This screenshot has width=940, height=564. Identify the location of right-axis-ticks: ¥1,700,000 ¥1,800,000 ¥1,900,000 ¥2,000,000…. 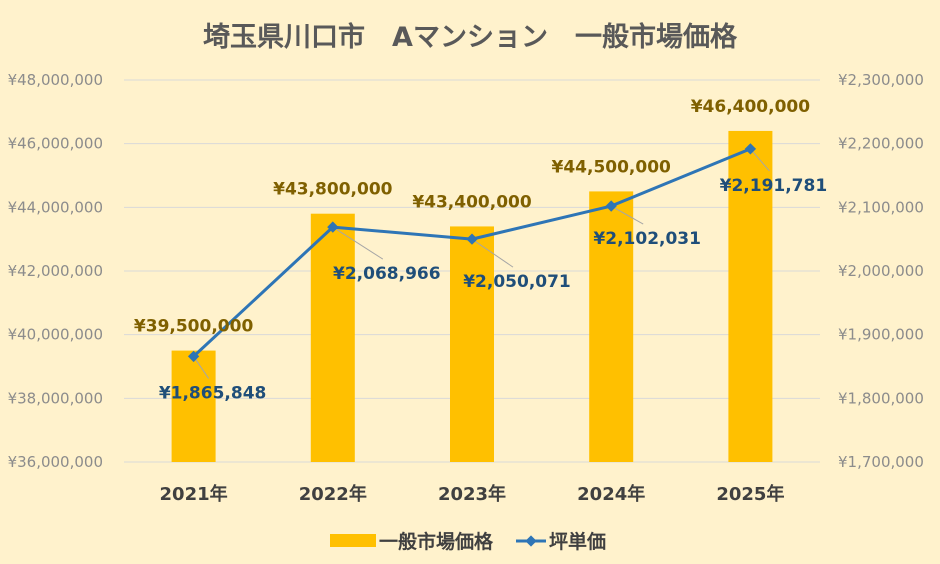
(881, 271).